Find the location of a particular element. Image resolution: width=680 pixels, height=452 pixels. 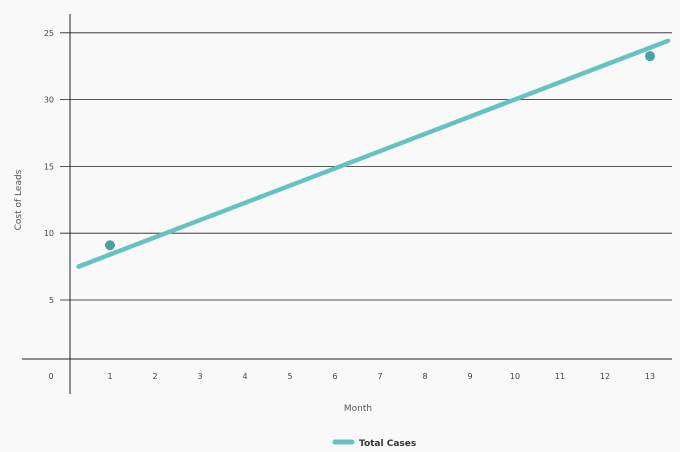

legend: Total Cases is located at coordinates (374, 444).